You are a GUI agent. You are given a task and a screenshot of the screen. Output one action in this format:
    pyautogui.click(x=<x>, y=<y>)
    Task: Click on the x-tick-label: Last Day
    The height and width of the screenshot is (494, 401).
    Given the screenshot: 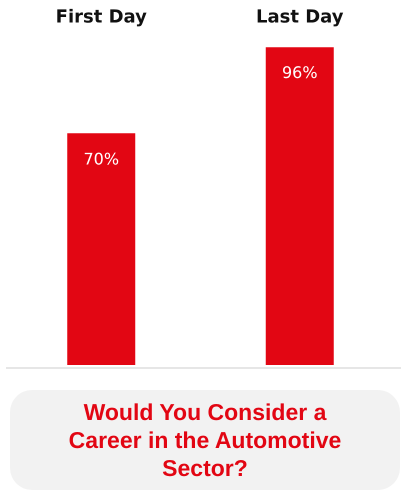 What is the action you would take?
    pyautogui.click(x=300, y=17)
    